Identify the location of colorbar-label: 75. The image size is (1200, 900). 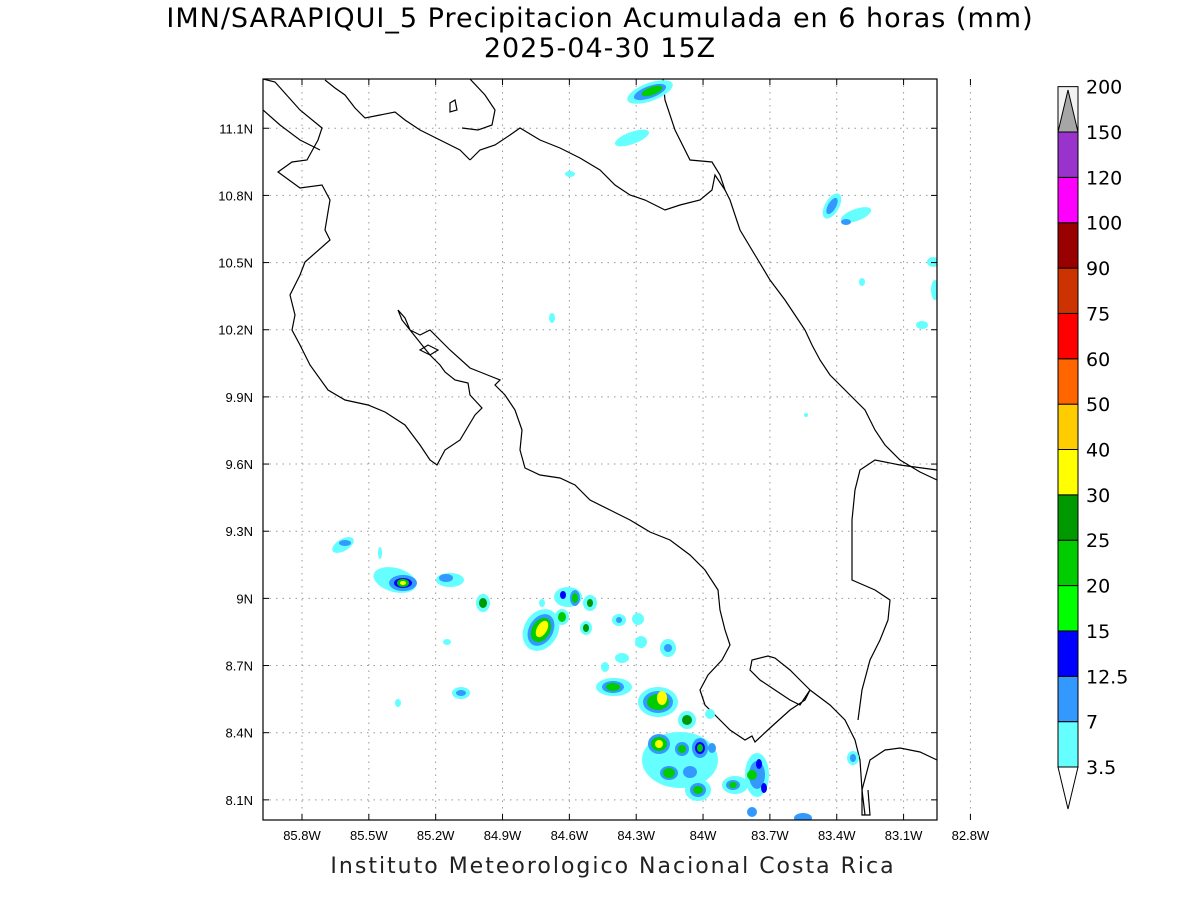
(1098, 314).